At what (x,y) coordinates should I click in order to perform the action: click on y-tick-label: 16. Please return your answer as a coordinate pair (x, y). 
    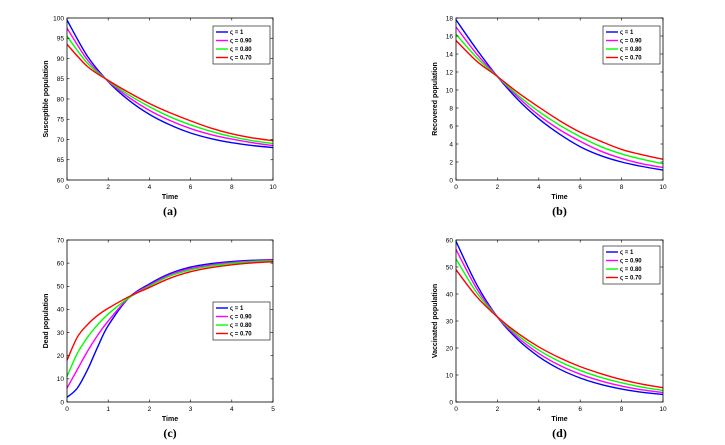
    Looking at the image, I should click on (450, 36).